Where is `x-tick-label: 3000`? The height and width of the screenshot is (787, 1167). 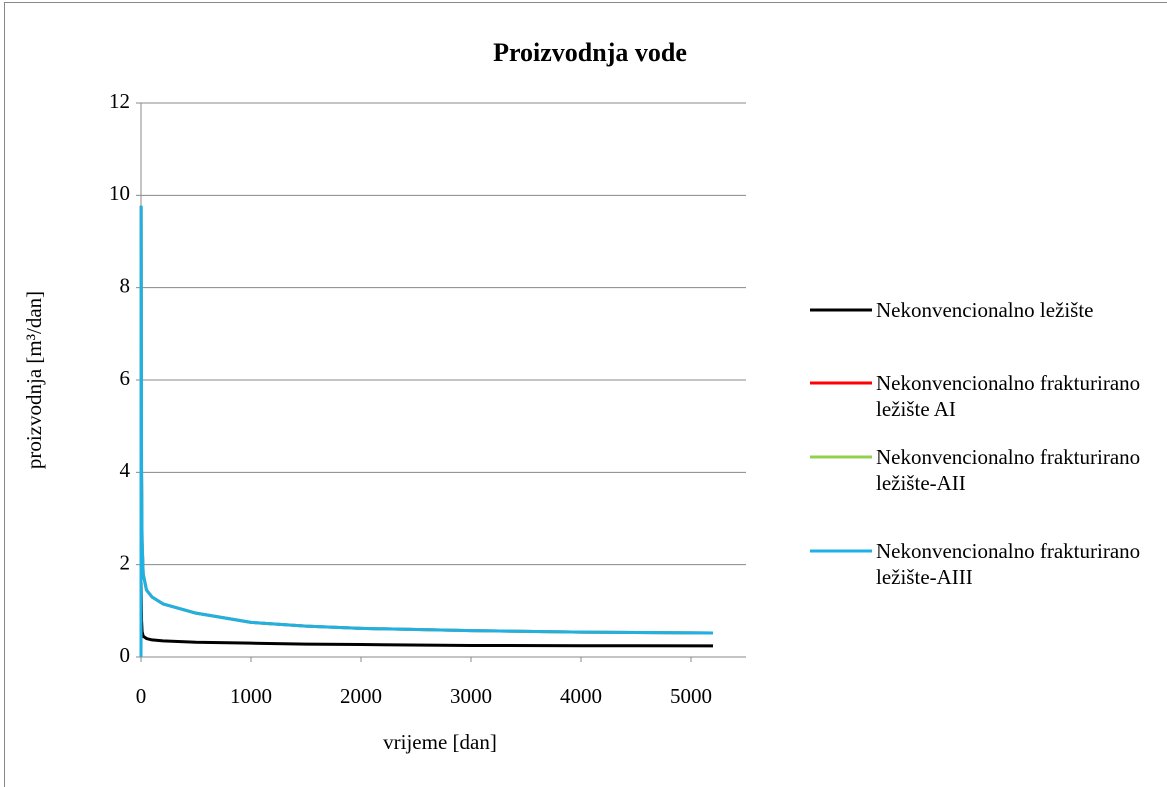 x-tick-label: 3000 is located at coordinates (471, 696).